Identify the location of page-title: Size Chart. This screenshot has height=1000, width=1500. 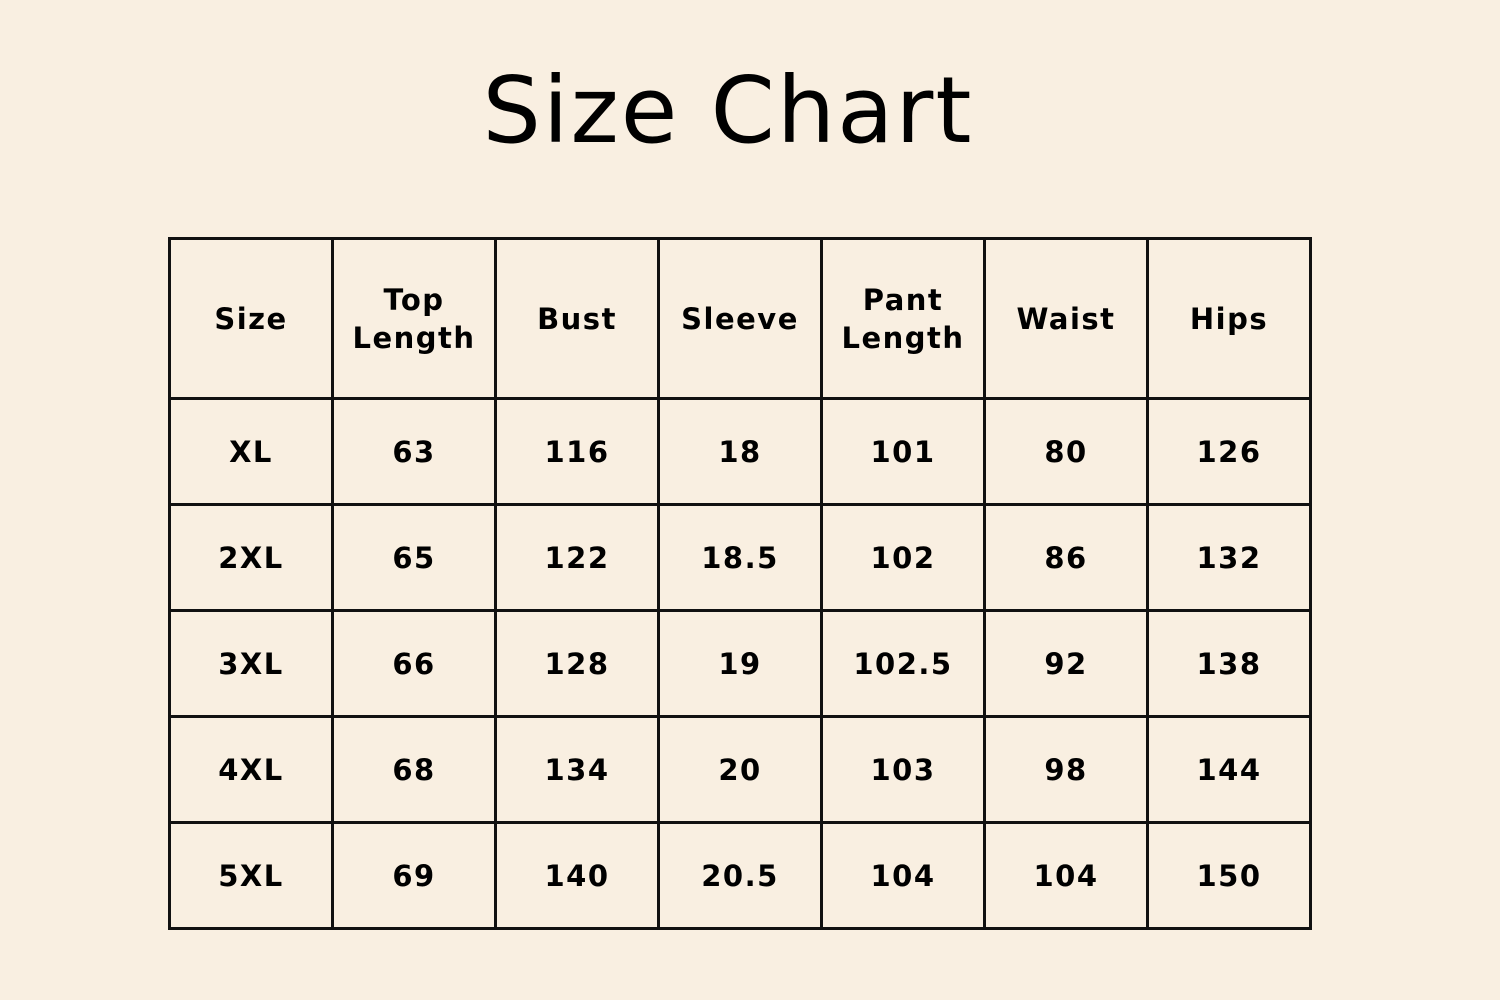
(728, 110).